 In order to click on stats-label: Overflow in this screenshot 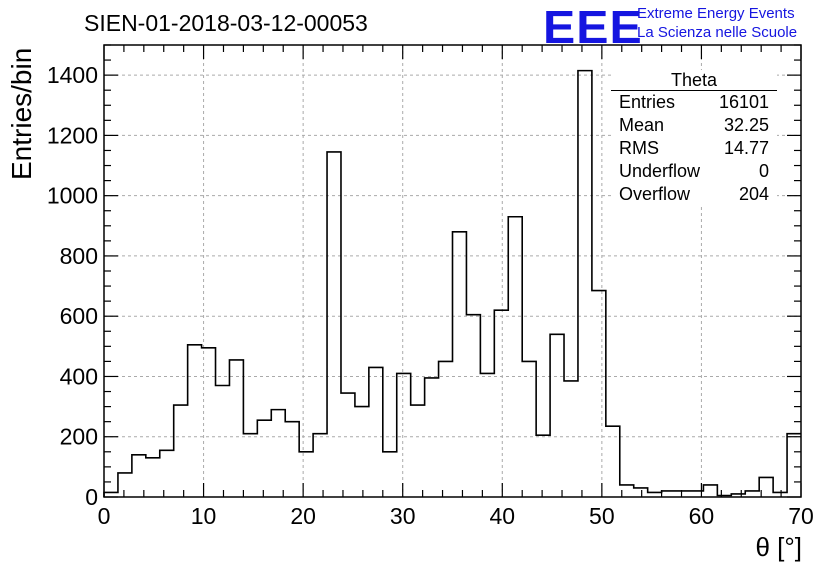, I will do `click(655, 194)`.